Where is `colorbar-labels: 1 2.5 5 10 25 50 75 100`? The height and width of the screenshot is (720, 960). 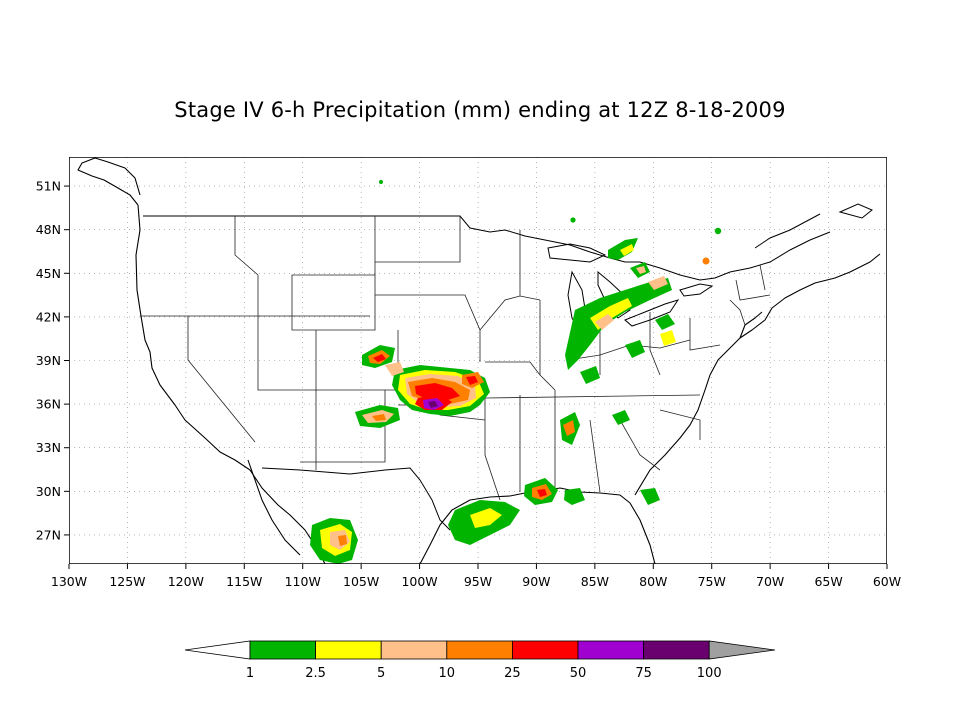
colorbar-labels: 1 2.5 5 10 25 50 75 100 is located at coordinates (484, 673).